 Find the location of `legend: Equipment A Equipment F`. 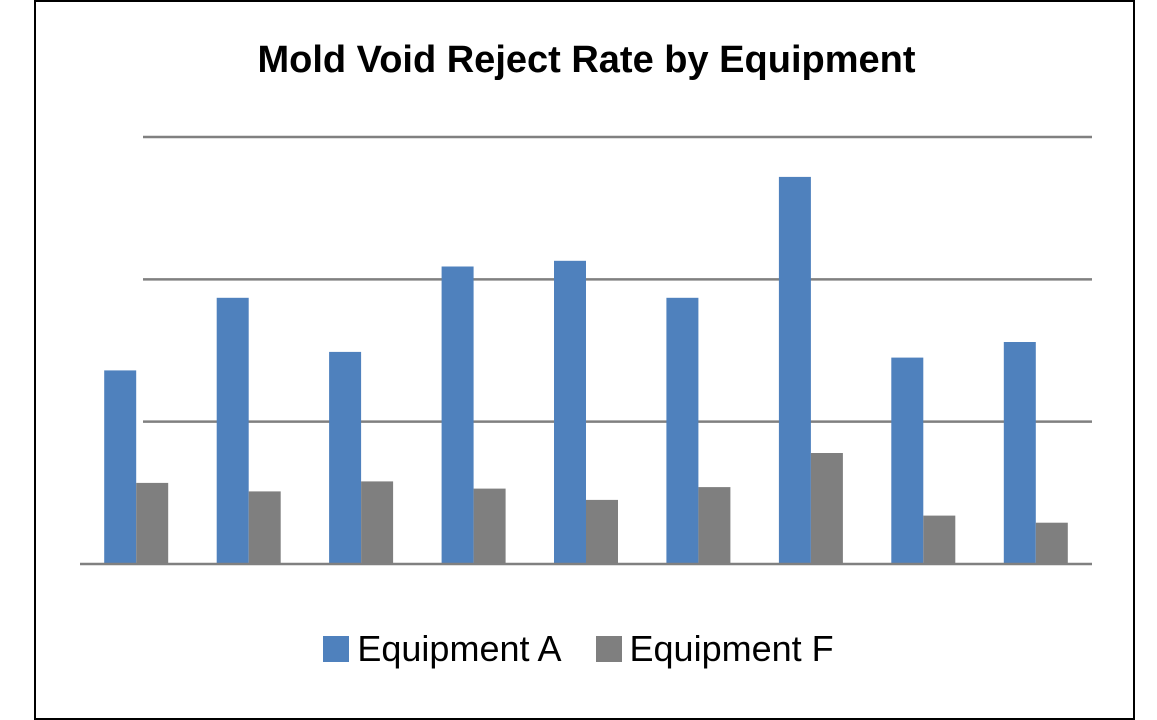

legend: Equipment A Equipment F is located at coordinates (578, 649).